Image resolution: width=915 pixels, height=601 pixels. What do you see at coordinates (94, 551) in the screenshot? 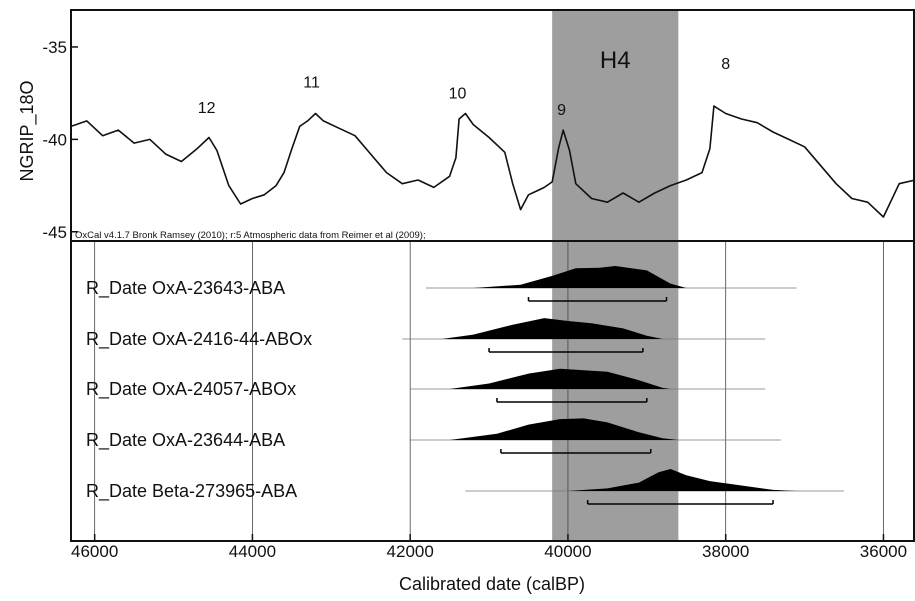
I see `x-tick-label: 46000` at bounding box center [94, 551].